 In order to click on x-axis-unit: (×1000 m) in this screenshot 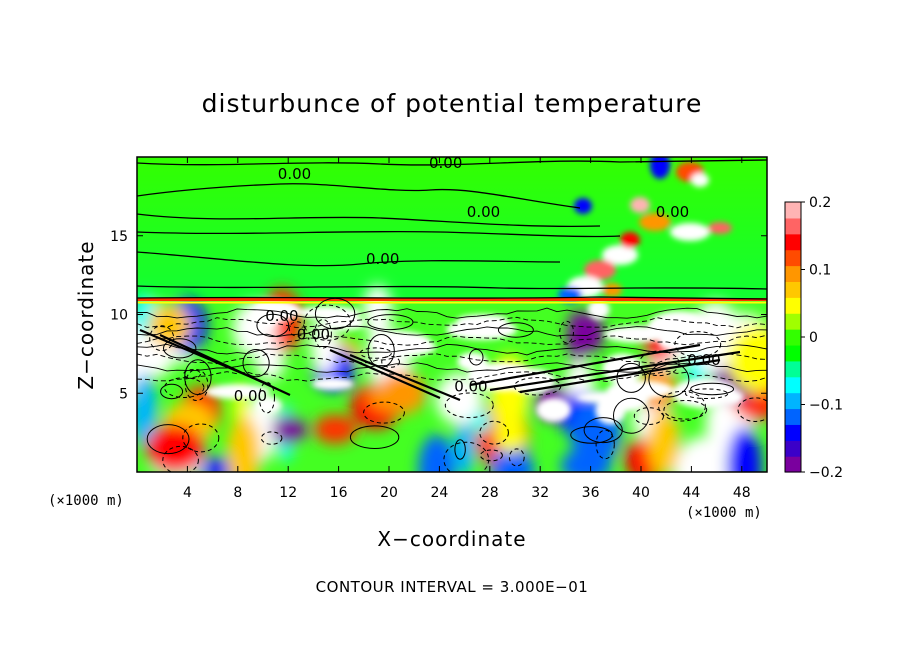, I will do `click(724, 513)`.